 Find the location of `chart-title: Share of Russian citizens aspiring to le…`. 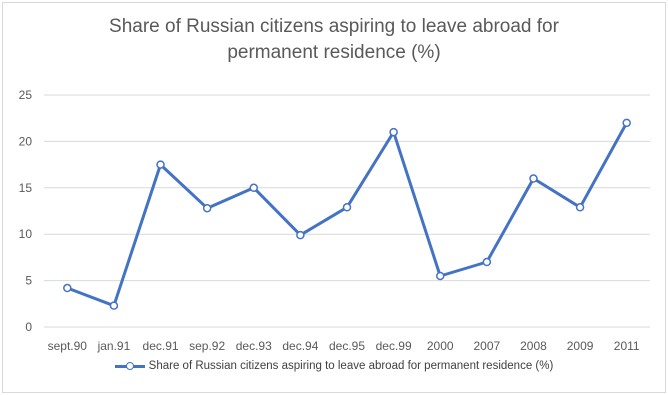

chart-title: Share of Russian citizens aspiring to le… is located at coordinates (334, 40).